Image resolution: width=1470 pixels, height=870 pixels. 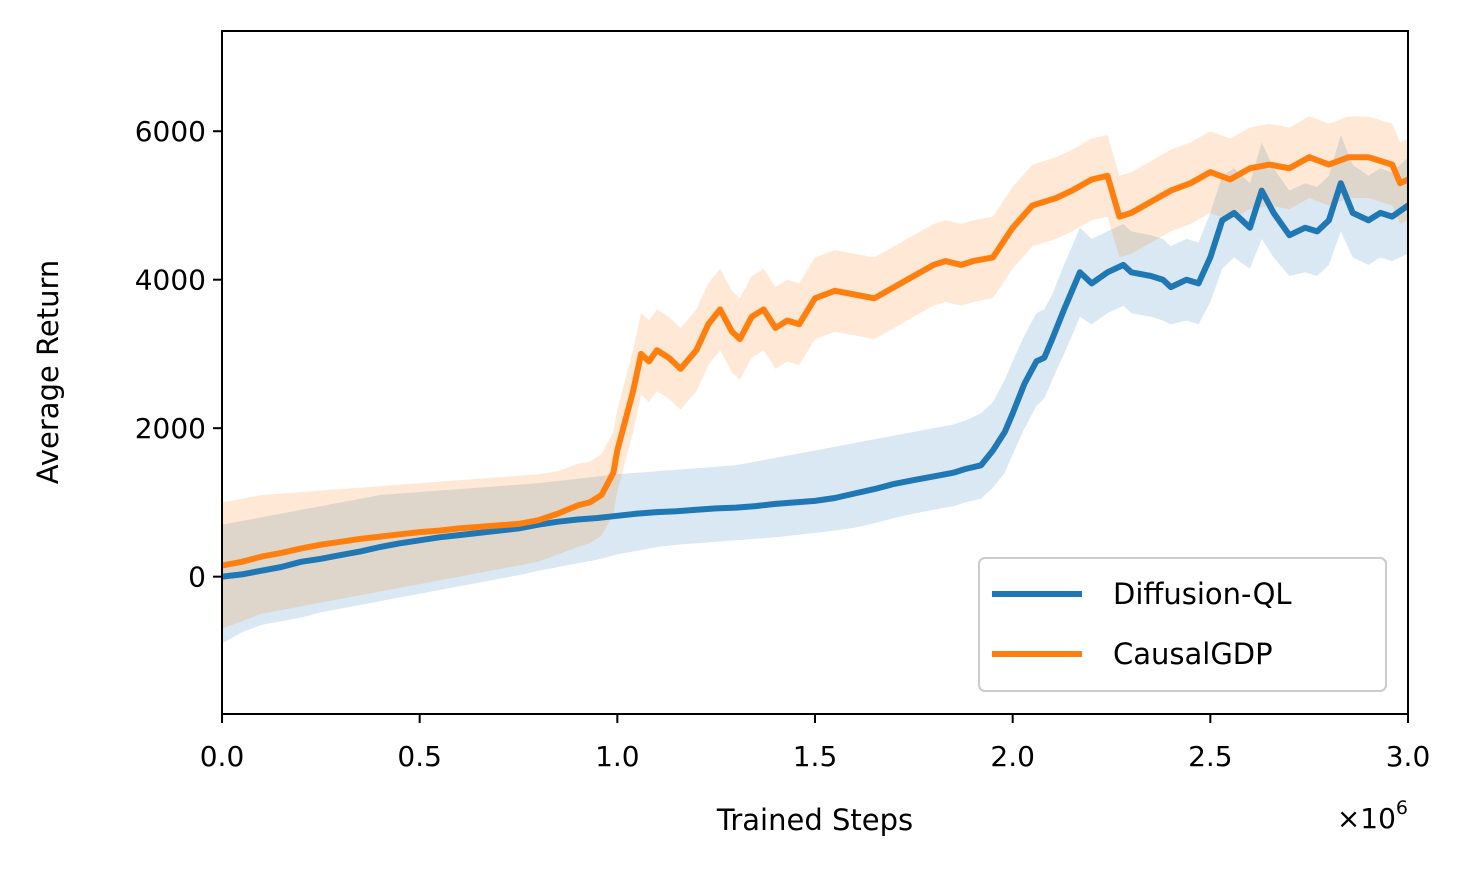 What do you see at coordinates (419, 756) in the screenshot?
I see `x-tick-label: 0.5` at bounding box center [419, 756].